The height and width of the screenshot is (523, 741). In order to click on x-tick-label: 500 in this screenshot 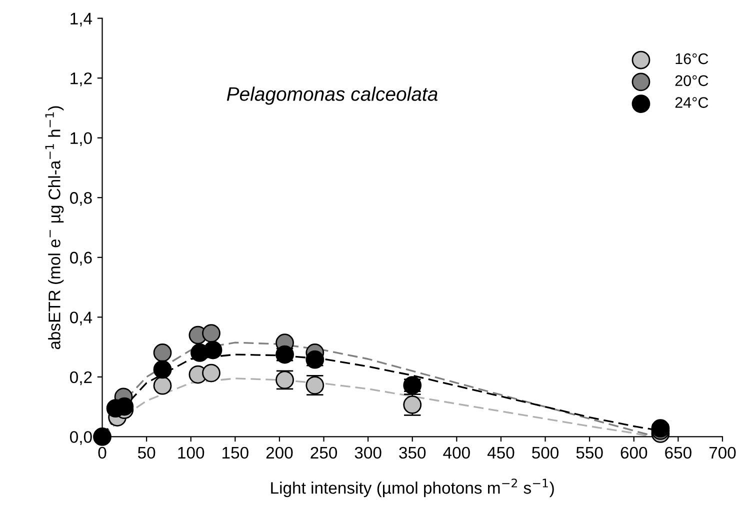, I will do `click(545, 452)`.